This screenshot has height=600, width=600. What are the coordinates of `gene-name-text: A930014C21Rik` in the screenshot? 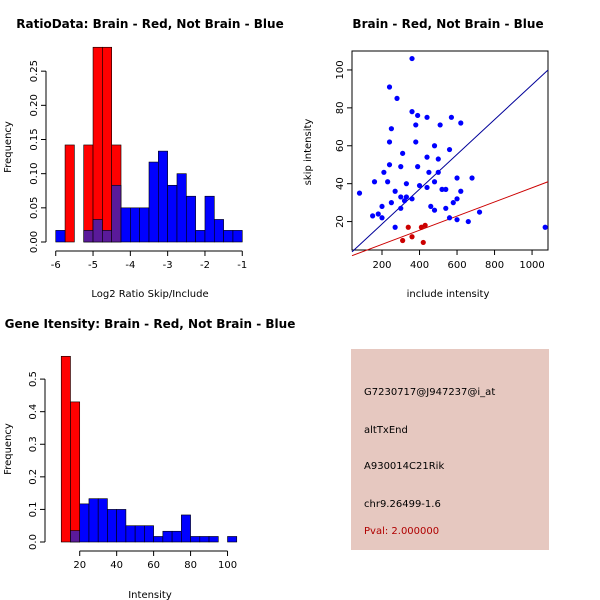 It's located at (404, 466).